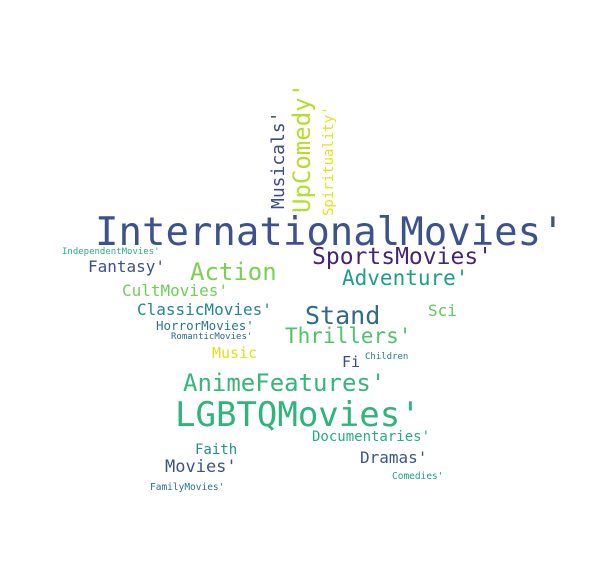  I want to click on word-stand: Stand, so click(343, 315).